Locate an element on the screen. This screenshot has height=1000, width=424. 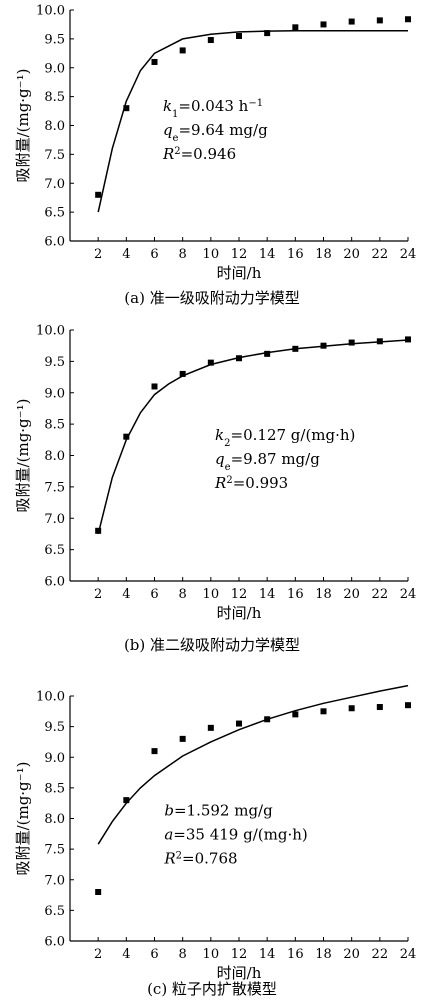
y-tick-label: 9.0 is located at coordinates (54, 758).